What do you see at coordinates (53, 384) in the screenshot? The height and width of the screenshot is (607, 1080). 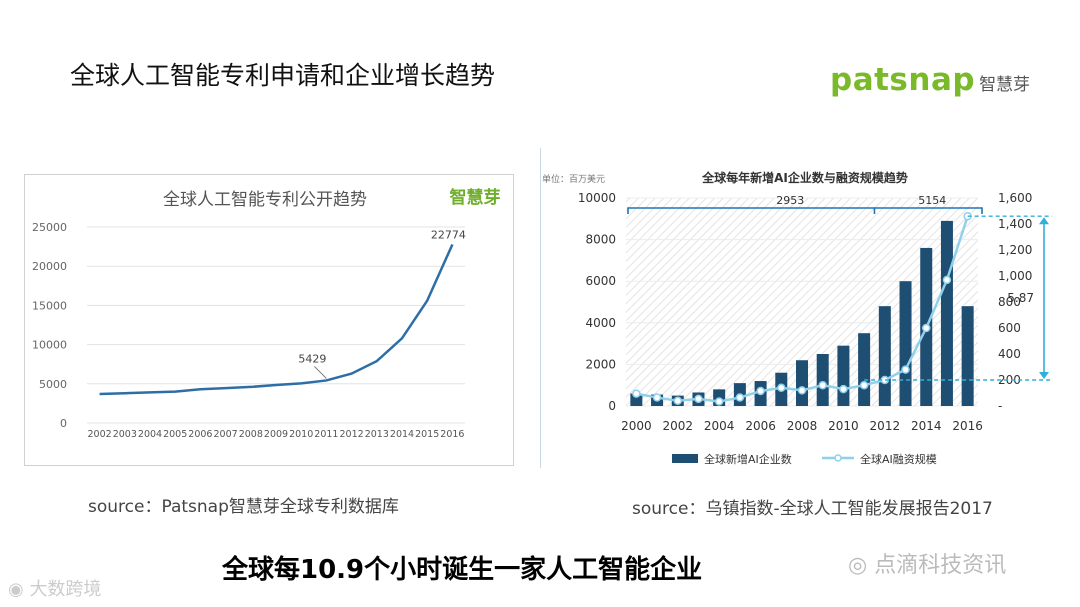 I see `chart1-ytick-label: 5000` at bounding box center [53, 384].